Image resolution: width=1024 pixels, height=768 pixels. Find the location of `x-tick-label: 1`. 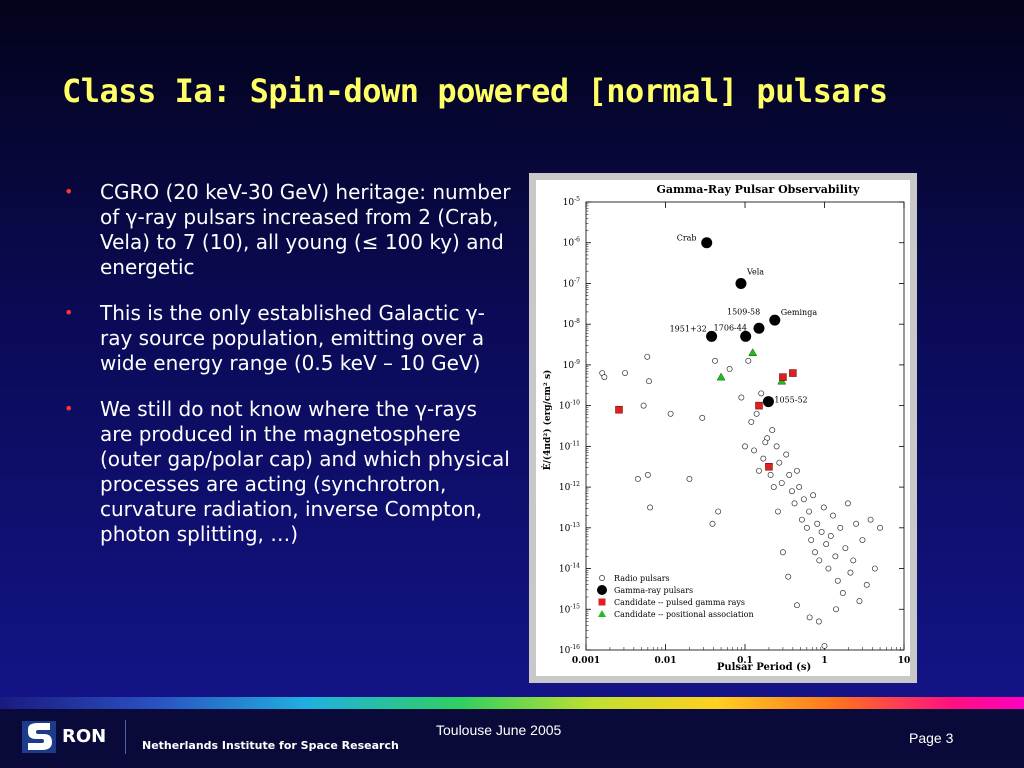

x-tick-label: 1 is located at coordinates (824, 661).